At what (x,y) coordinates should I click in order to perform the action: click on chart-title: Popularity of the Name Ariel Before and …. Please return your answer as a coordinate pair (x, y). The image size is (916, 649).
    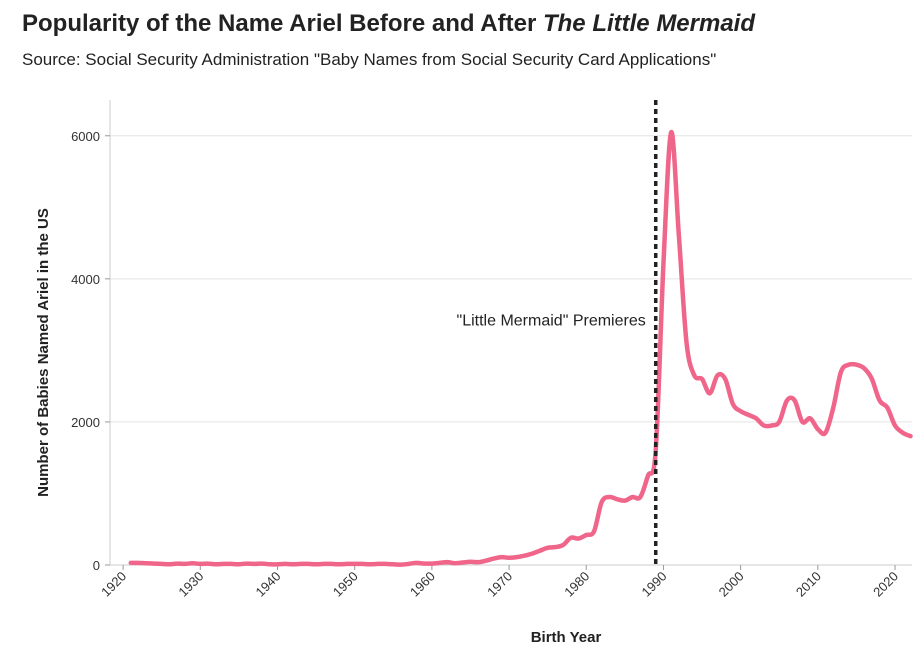
    Looking at the image, I should click on (388, 24).